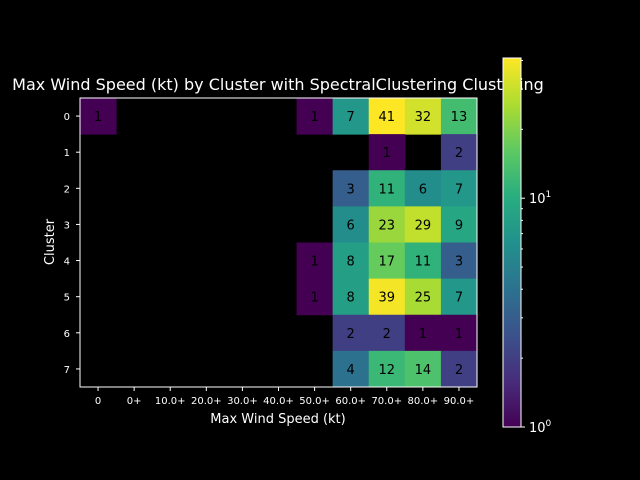 Image resolution: width=640 pixels, height=480 pixels. What do you see at coordinates (134, 401) in the screenshot?
I see `x-tick-label: 0+` at bounding box center [134, 401].